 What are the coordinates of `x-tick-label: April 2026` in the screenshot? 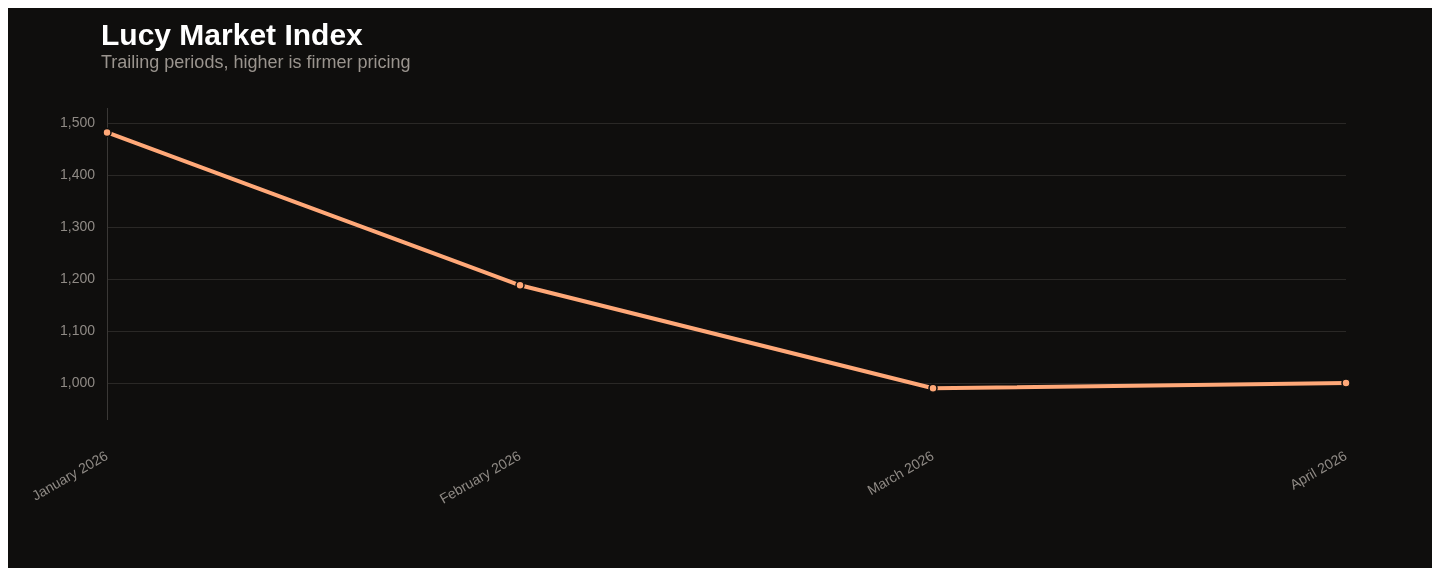 It's located at (1318, 470).